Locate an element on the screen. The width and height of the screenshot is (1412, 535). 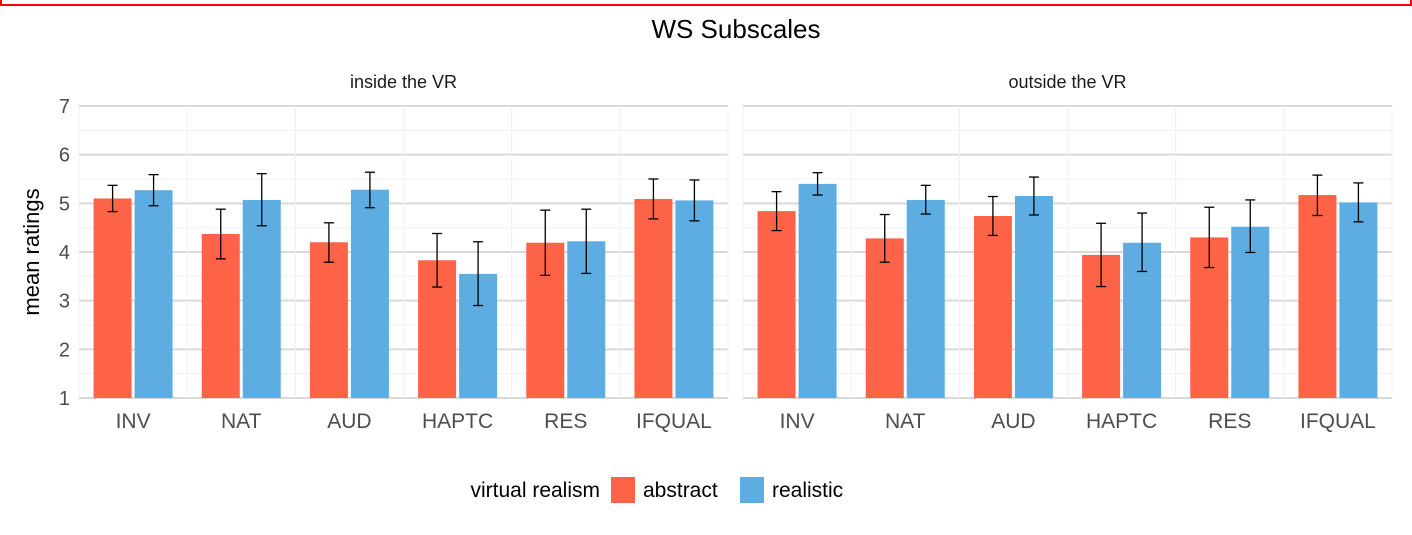
legend-swatch-abstract is located at coordinates (623, 490).